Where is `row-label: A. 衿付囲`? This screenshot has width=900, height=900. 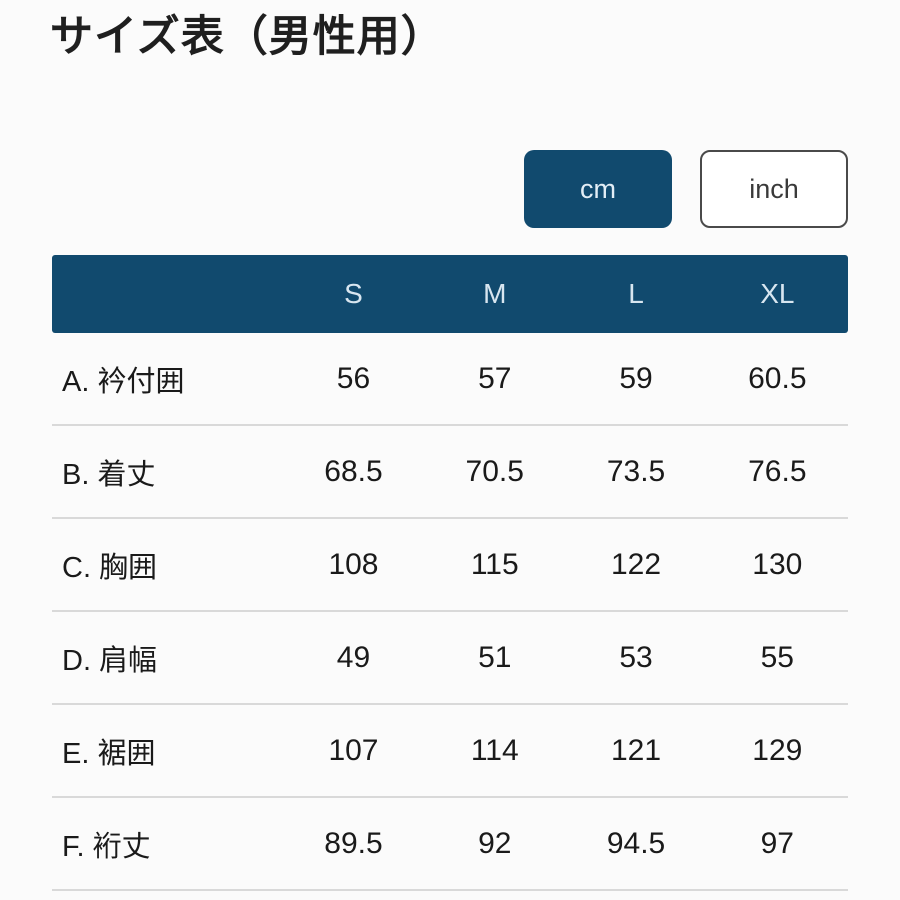 row-label: A. 衿付囲 is located at coordinates (123, 381).